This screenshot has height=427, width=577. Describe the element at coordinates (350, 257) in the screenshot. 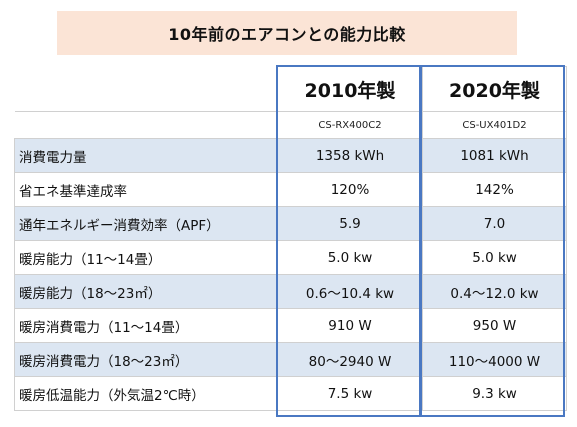

I see `value-2010: 5.0 kw` at that location.